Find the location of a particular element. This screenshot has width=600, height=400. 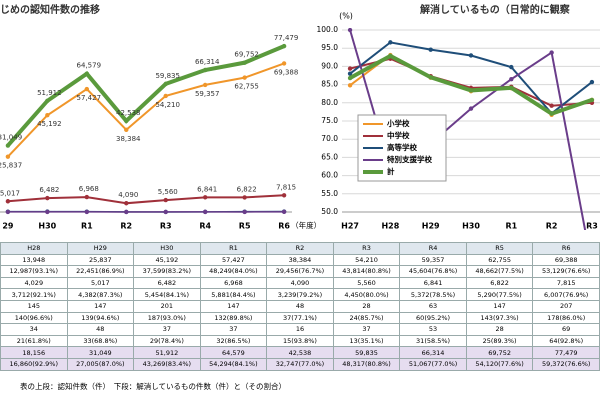

header-row: H28 H29 H30 R1 R2 R3 R4 R5 R6 is located at coordinates (300, 248).